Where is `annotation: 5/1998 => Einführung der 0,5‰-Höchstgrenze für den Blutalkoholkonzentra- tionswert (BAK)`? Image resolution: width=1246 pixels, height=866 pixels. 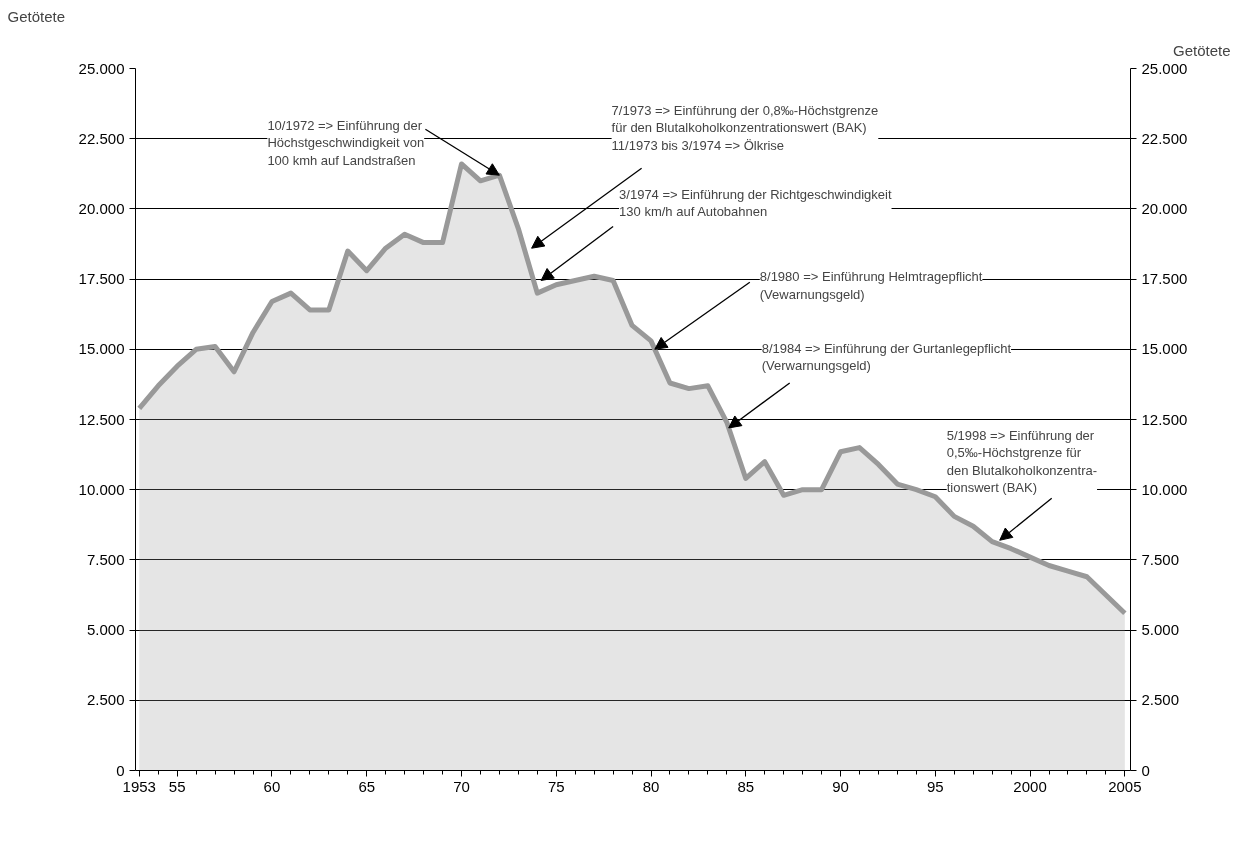 annotation: 5/1998 => Einführung der 0,5‰-Höchstgrenze für den Blutalkoholkonzentra- tionswert (BAK) is located at coordinates (1022, 461).